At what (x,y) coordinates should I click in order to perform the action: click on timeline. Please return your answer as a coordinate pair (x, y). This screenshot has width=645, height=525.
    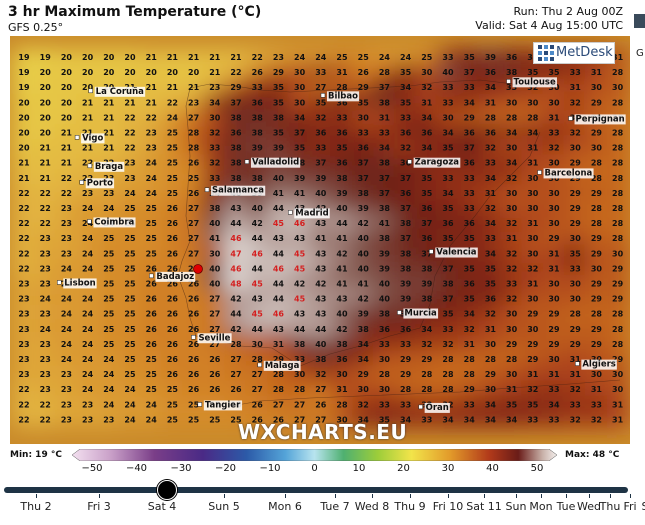
    Looking at the image, I should click on (322, 501).